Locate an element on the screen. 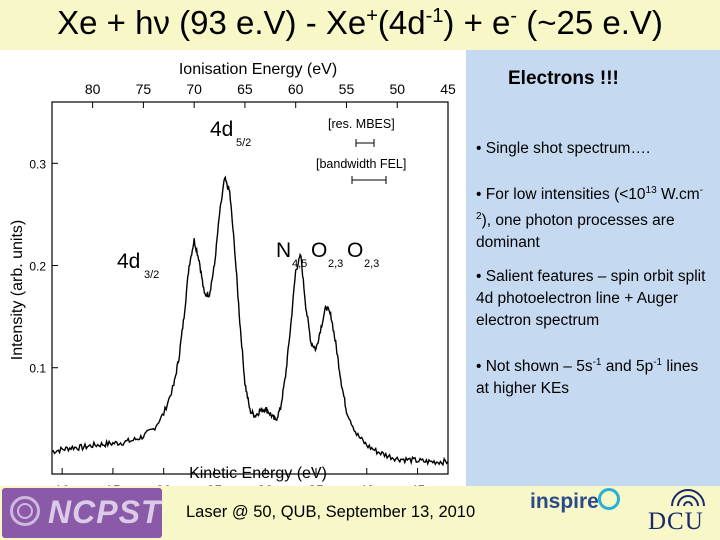 Image resolution: width=720 pixels, height=540 pixels. annotation-auger-o2: O is located at coordinates (355, 250).